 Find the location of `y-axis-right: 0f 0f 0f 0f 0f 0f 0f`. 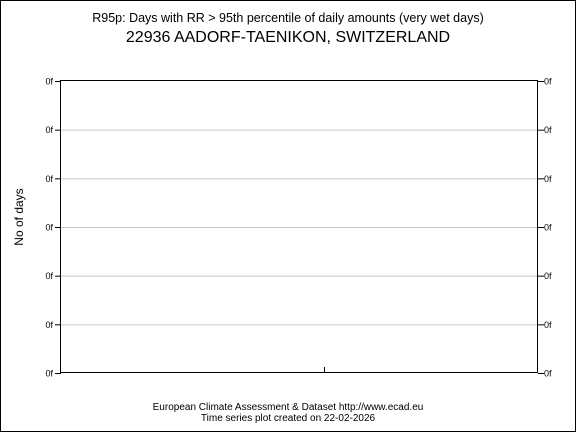

y-axis-right: 0f 0f 0f 0f 0f 0f 0f is located at coordinates (545, 228).